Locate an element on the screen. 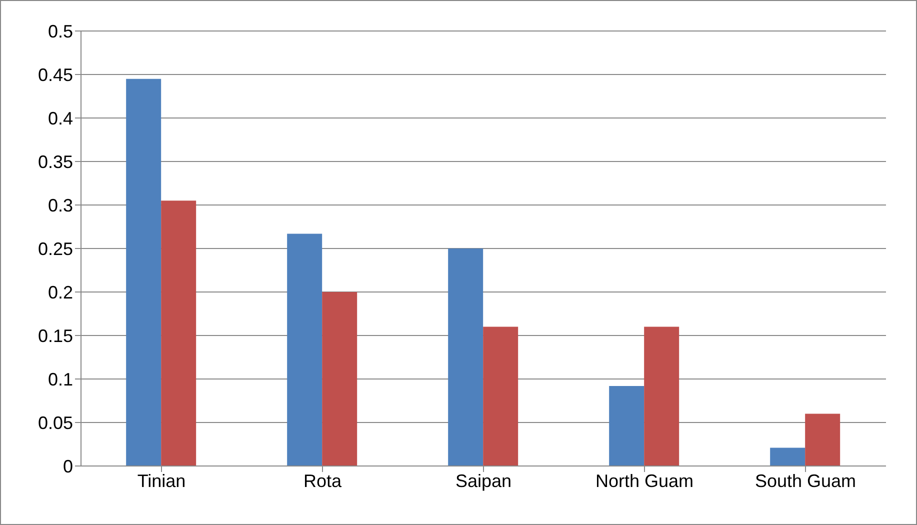 This screenshot has height=525, width=917. y-tick-label: 0.5 is located at coordinates (60, 31).